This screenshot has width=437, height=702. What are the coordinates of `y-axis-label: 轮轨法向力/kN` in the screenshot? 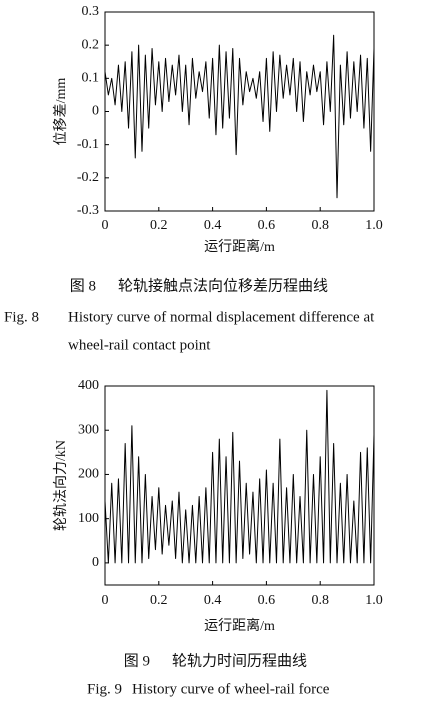 It's located at (61, 485).